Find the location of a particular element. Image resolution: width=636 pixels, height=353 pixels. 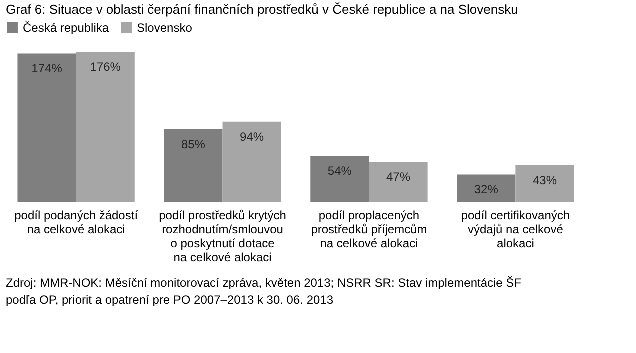

text: Zdroj: MMR-NOK: Měsíční monitorovací zpráva, květen 2013; NSRR SR: Stav implementácie ŠF podľa OP, priorit a opatrení pre PO 2007–2013 k 30. 06. 2013 is located at coordinates (264, 291).